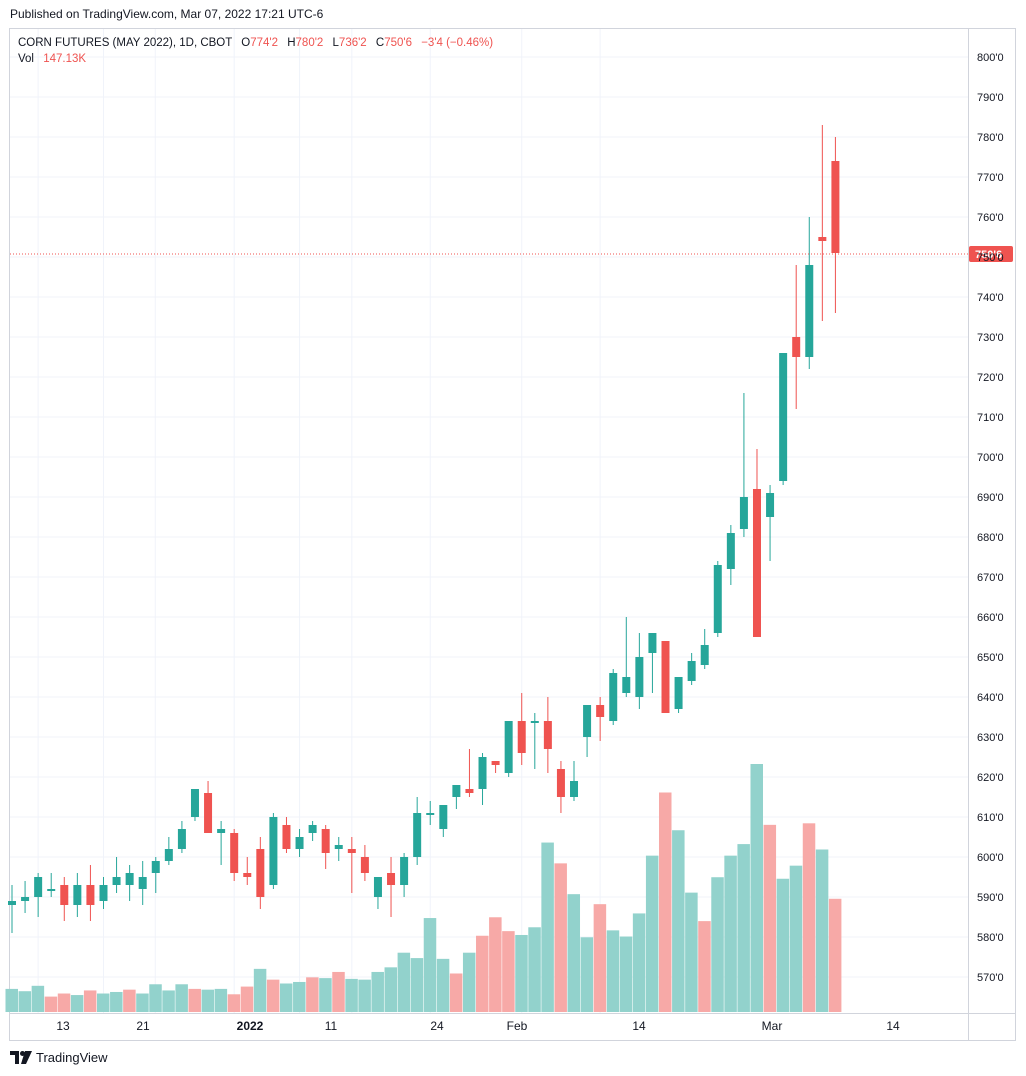  What do you see at coordinates (772, 1026) in the screenshot?
I see `time-tick-label: Mar` at bounding box center [772, 1026].